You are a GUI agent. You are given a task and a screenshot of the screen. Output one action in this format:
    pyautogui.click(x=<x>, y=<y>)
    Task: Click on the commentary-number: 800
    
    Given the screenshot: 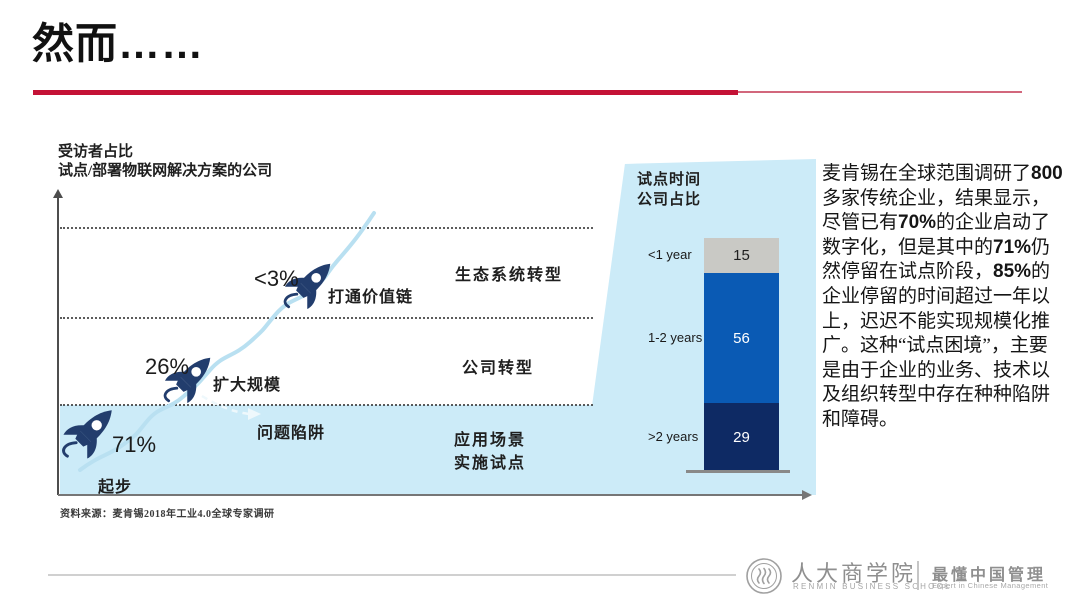 What is the action you would take?
    pyautogui.click(x=1047, y=173)
    